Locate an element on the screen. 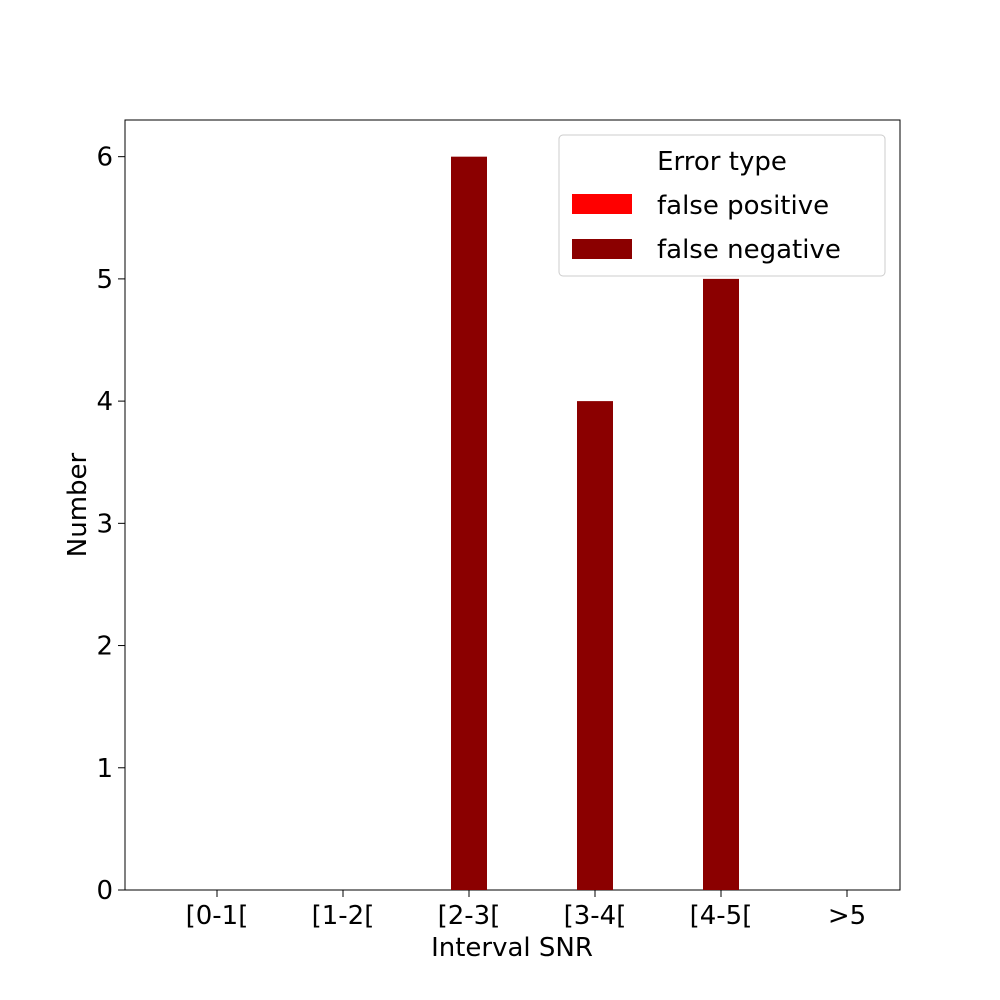  x-axis-ticks: [0-1[ [1-2[ [2-3[ [3-4[ [4-5[ >5 is located at coordinates (526, 910).